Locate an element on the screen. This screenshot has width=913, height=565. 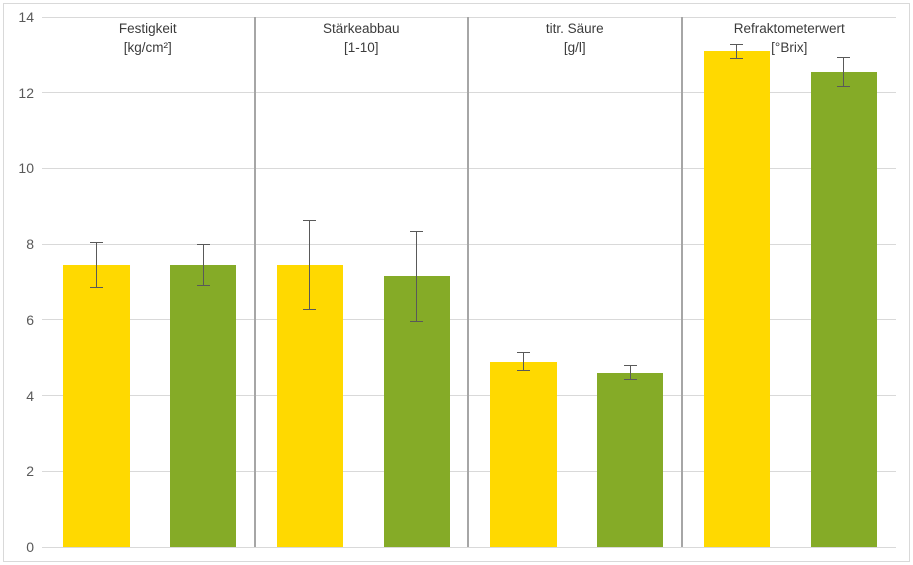
y-tick-label: 8 is located at coordinates (30, 244).